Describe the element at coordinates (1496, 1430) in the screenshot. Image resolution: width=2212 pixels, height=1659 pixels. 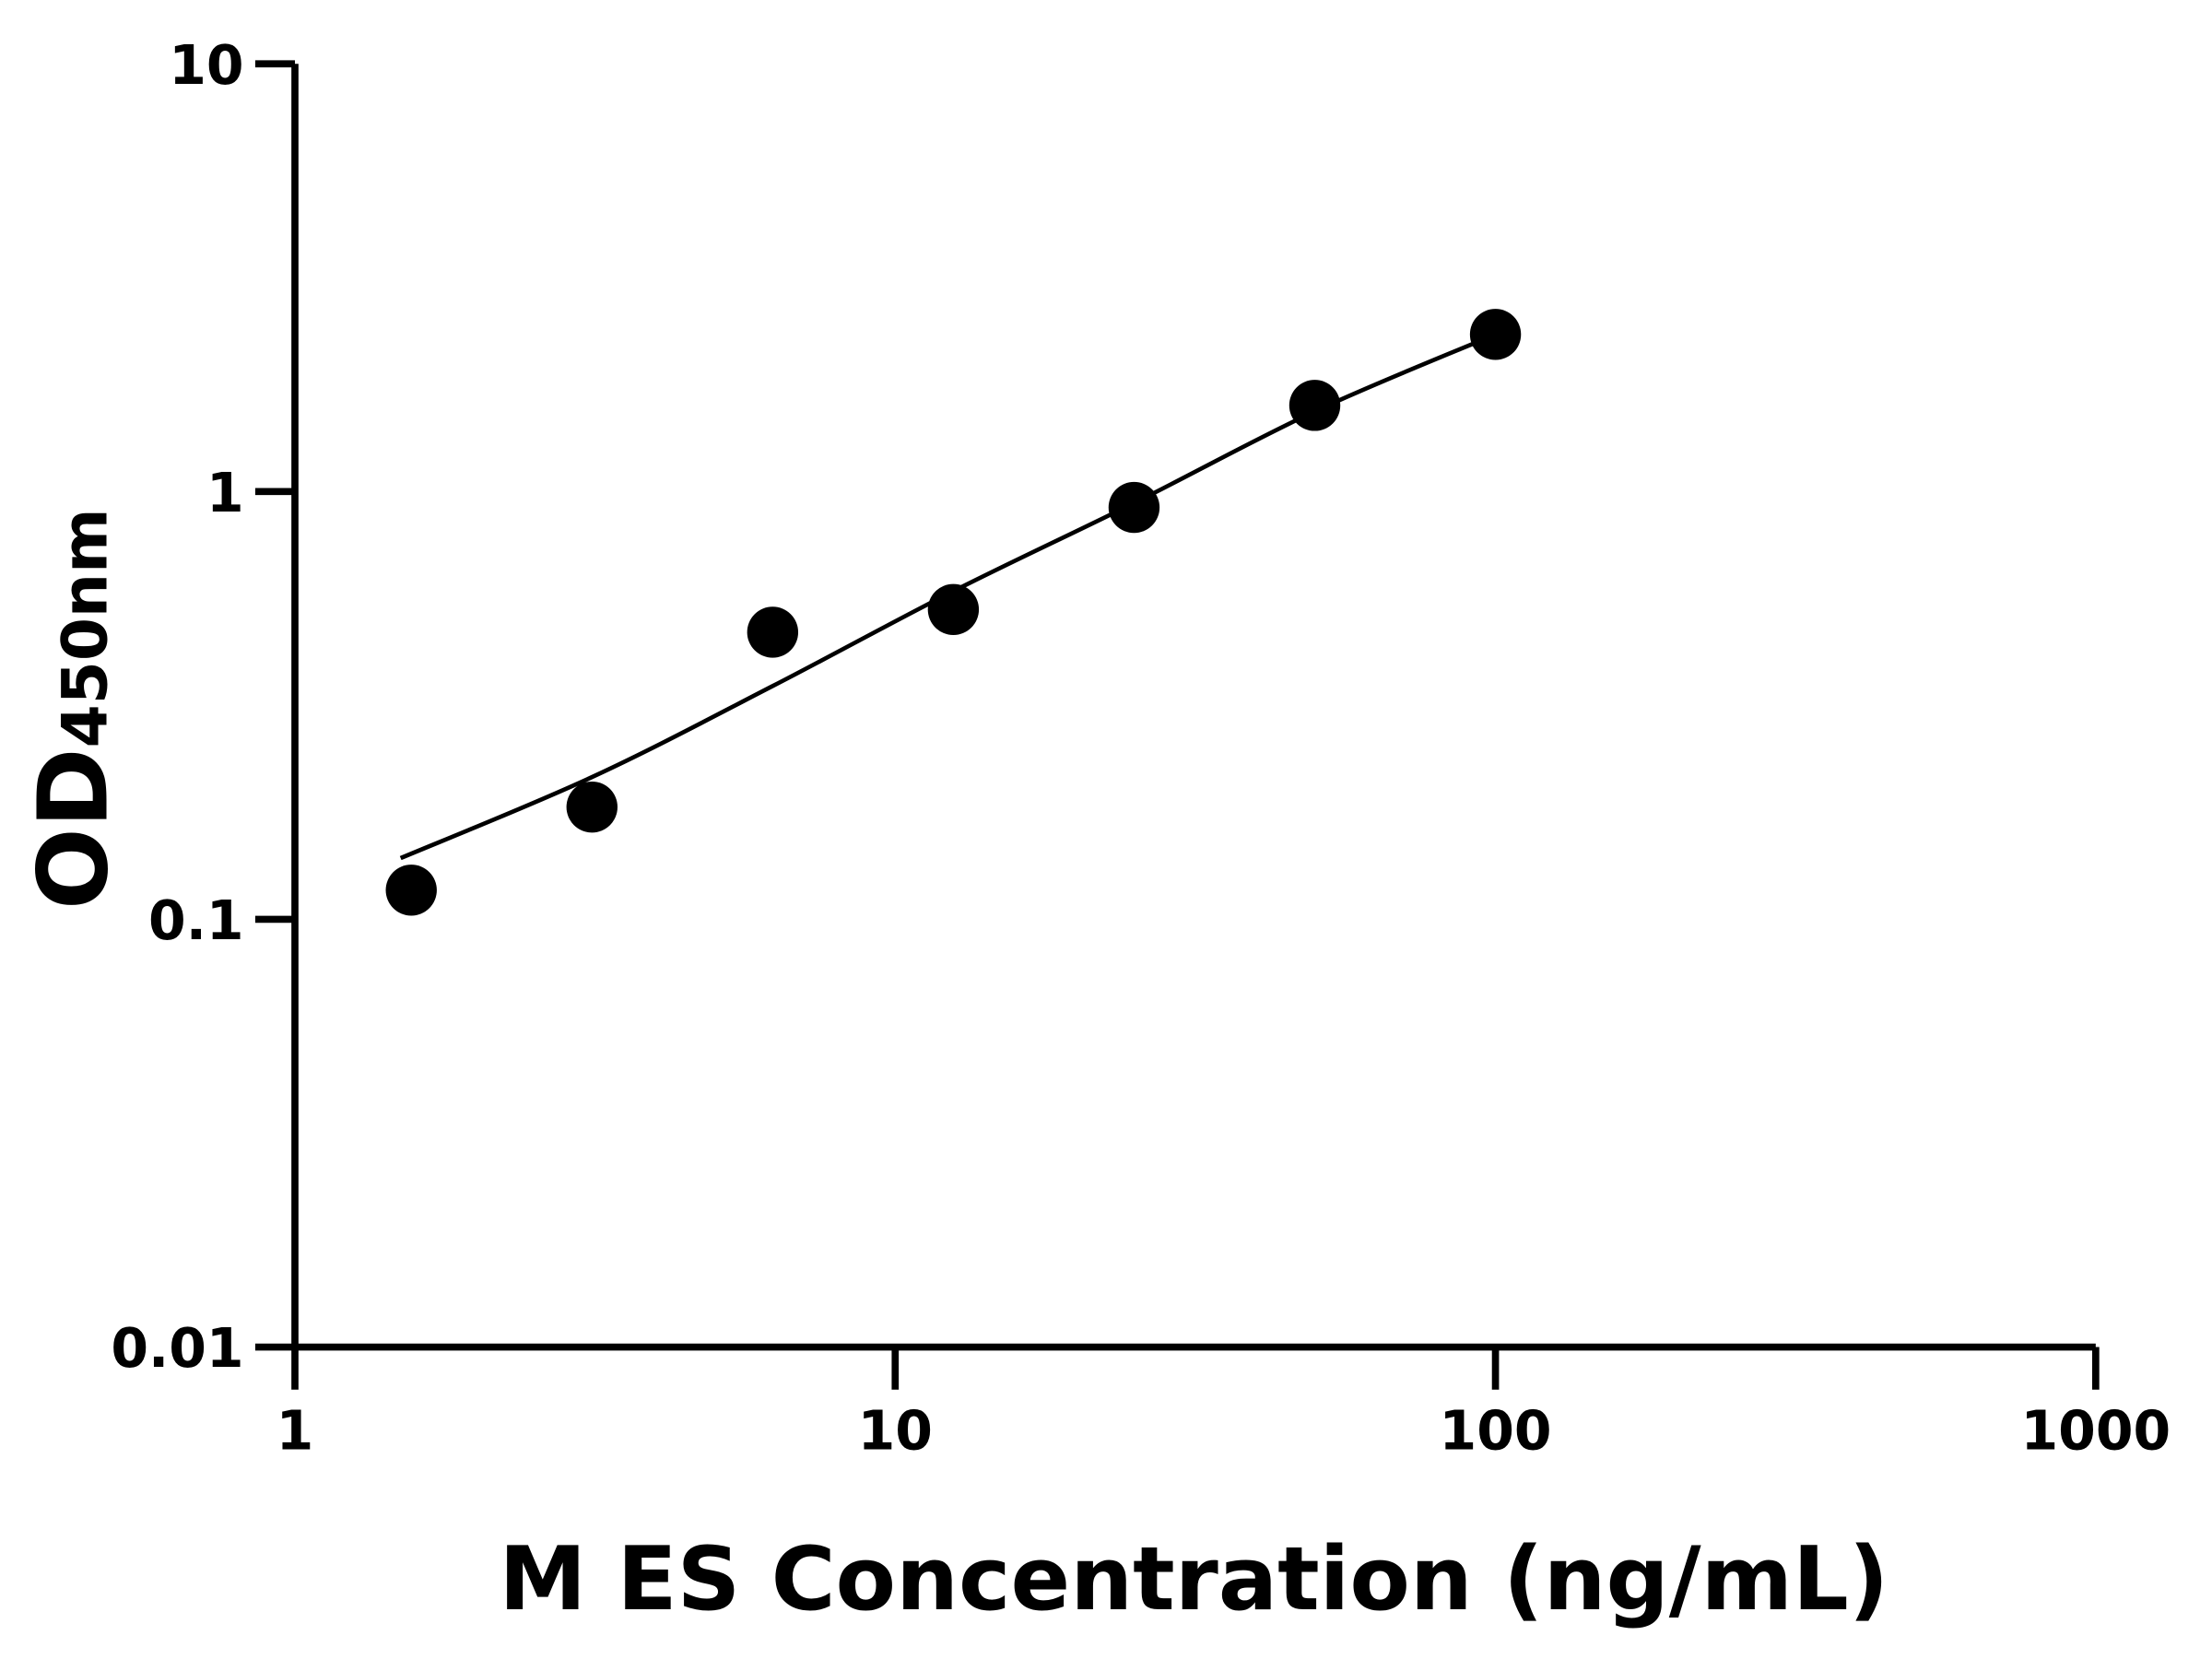
I see `x-tick-label: 100` at that location.